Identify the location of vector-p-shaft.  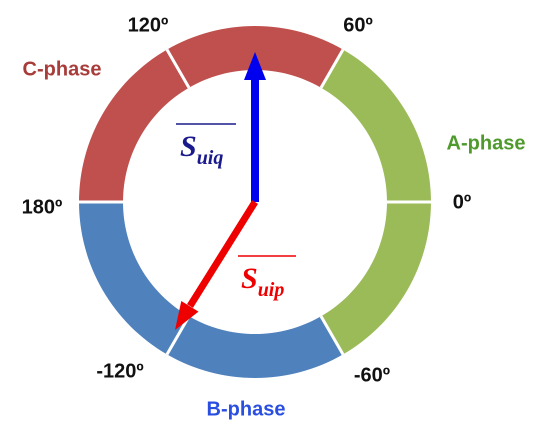
(222, 254).